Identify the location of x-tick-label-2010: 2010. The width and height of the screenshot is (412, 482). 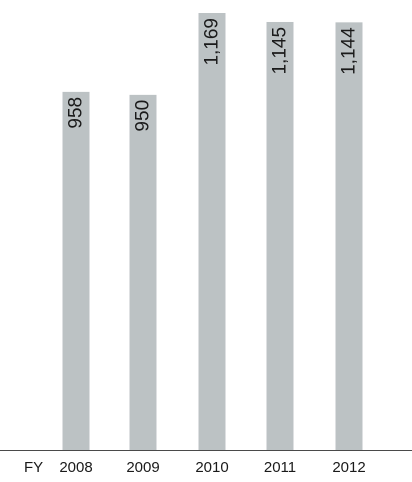
(211, 467).